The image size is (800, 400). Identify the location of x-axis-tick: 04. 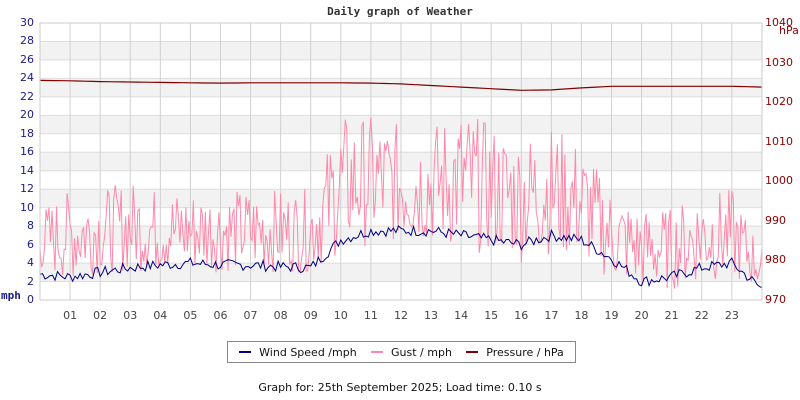
(160, 315).